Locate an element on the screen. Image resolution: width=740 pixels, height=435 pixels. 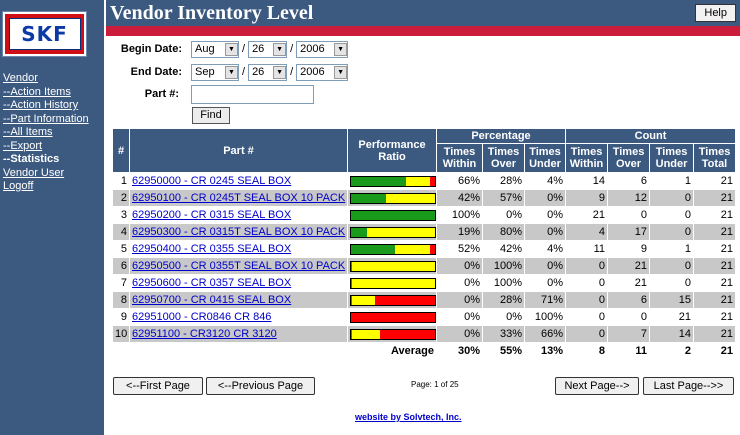
cell-co: 17 is located at coordinates (629, 232).